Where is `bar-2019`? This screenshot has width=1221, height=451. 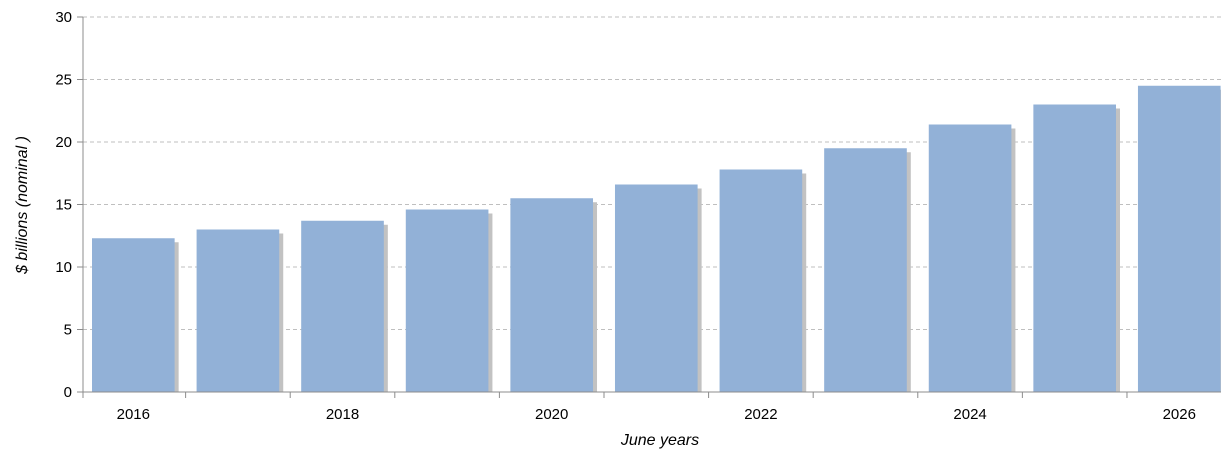
bar-2019 is located at coordinates (447, 300).